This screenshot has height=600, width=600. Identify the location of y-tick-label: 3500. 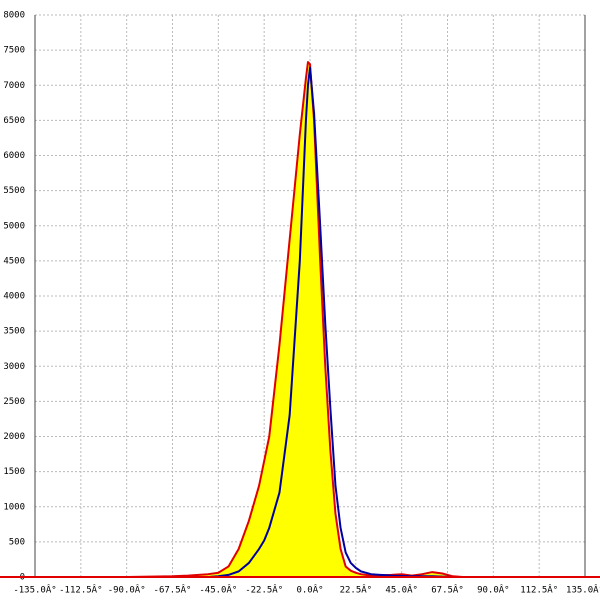
(14, 332).